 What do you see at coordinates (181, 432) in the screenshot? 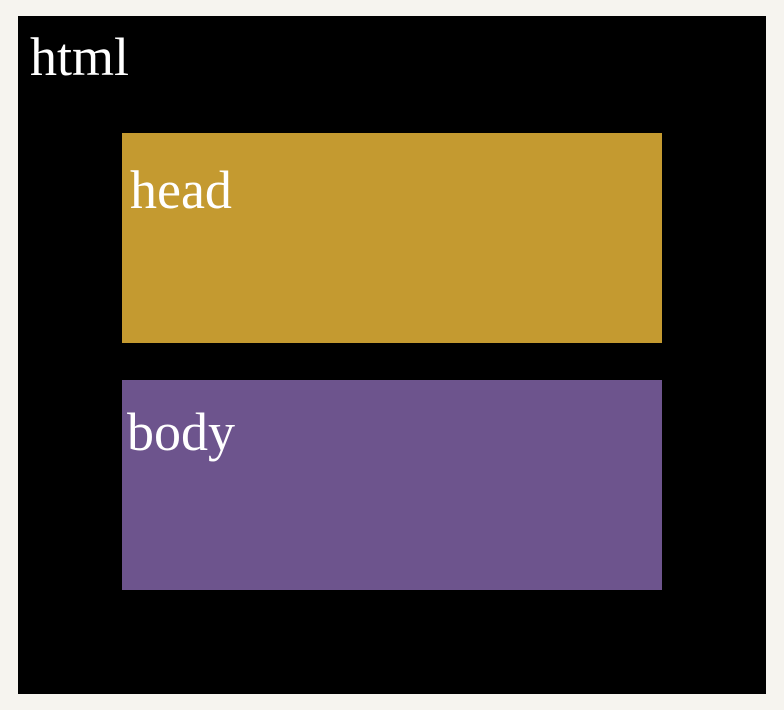
I see `body-element-label: body` at bounding box center [181, 432].